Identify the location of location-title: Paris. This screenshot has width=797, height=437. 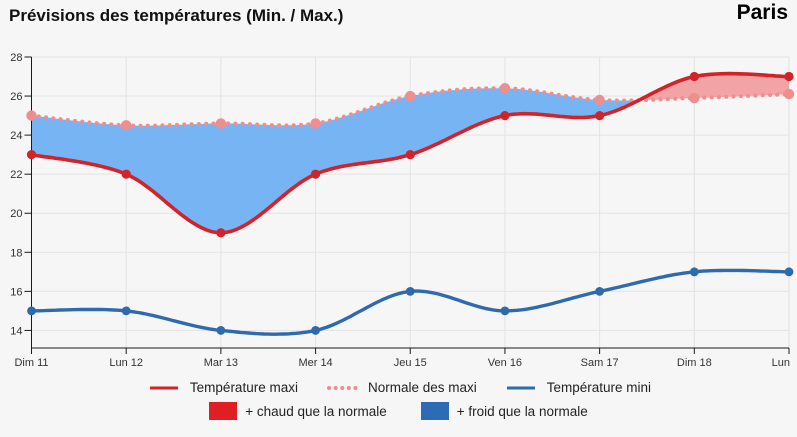
(762, 12).